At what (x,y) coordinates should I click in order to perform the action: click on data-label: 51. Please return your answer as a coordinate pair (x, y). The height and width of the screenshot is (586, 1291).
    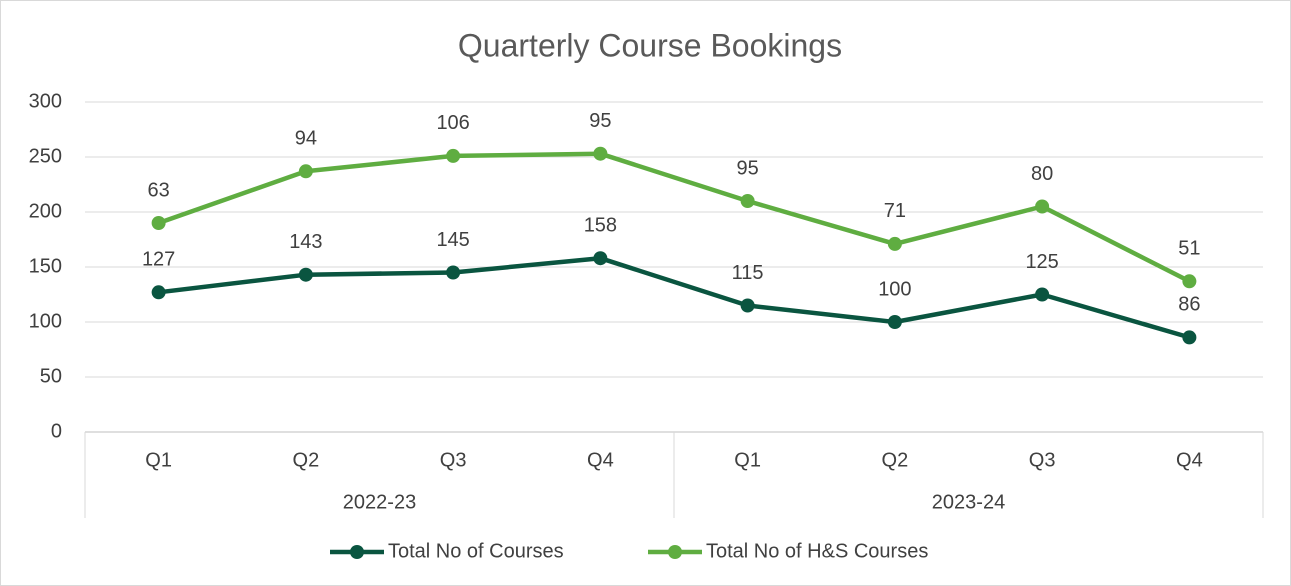
    Looking at the image, I should click on (1189, 249).